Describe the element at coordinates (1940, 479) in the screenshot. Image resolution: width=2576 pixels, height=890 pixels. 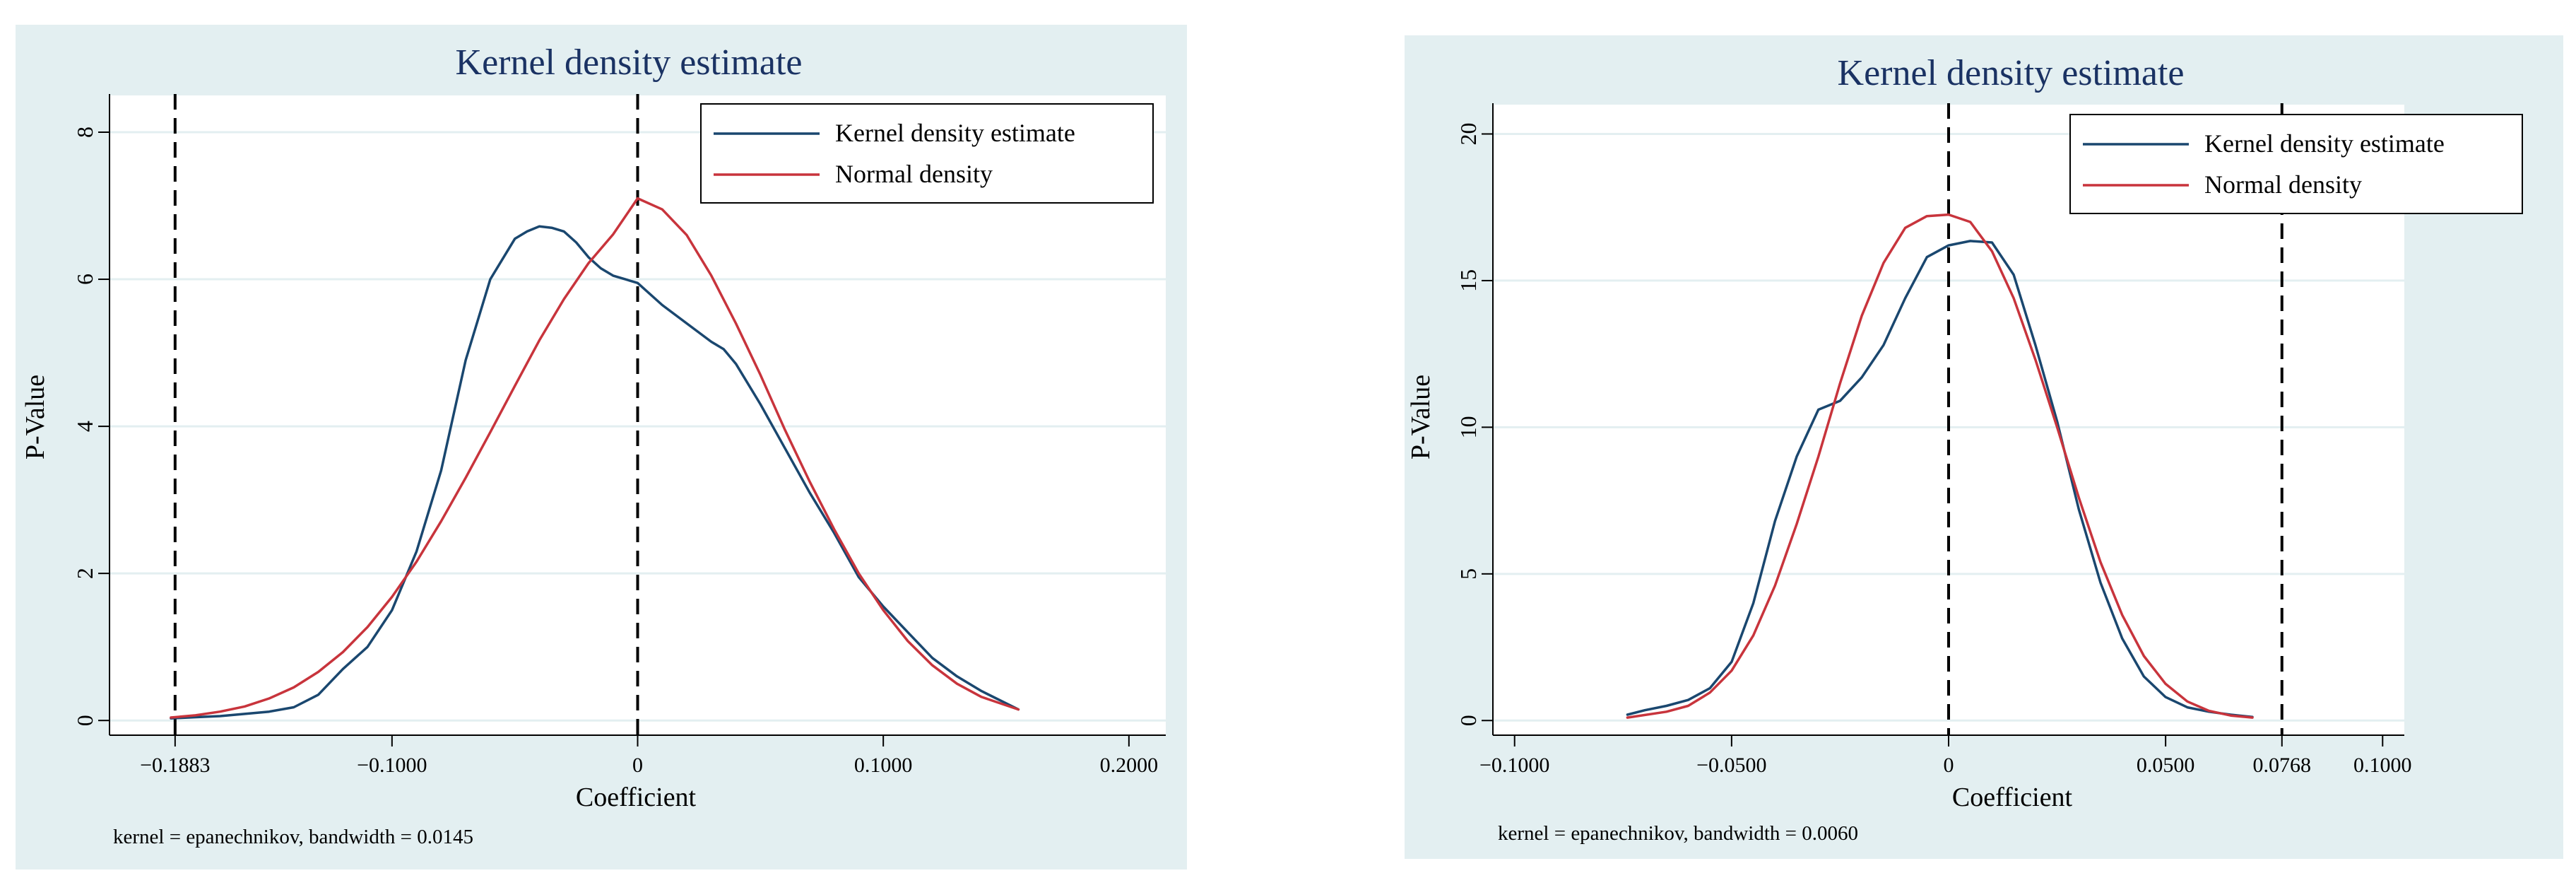
I see `kernel-density-line` at that location.